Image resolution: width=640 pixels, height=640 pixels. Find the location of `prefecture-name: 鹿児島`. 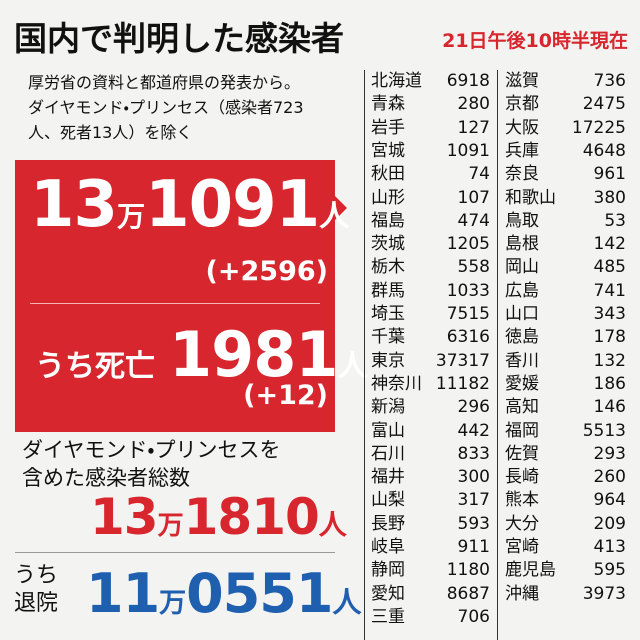

prefecture-name: 鹿児島 is located at coordinates (530, 570).